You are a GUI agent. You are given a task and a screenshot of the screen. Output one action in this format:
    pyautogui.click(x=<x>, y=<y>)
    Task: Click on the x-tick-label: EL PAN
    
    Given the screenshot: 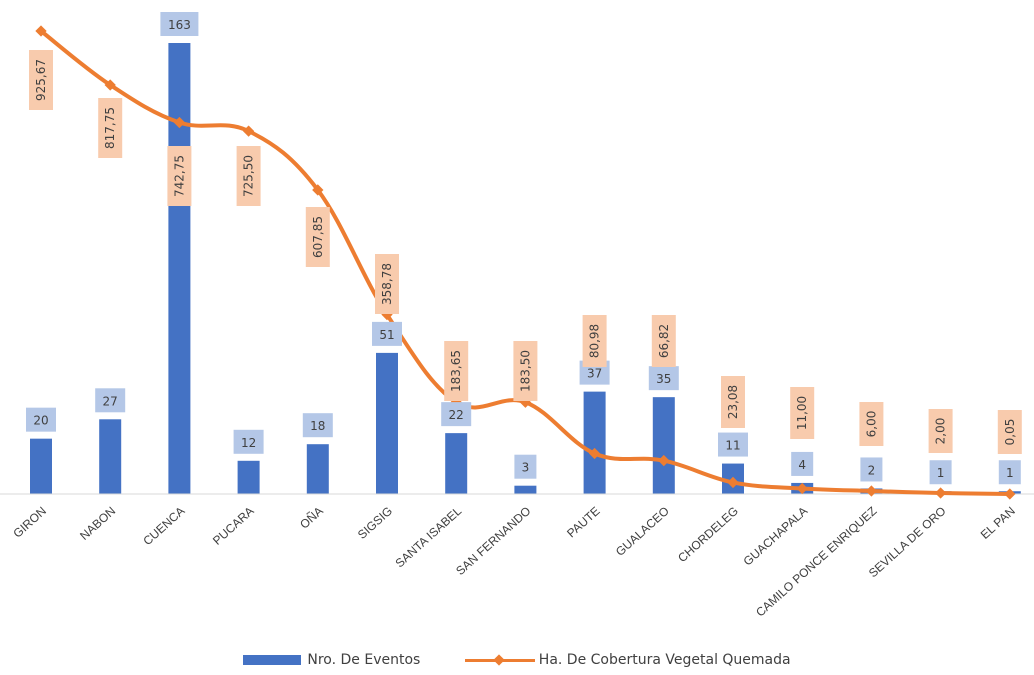 What is the action you would take?
    pyautogui.click(x=998, y=523)
    